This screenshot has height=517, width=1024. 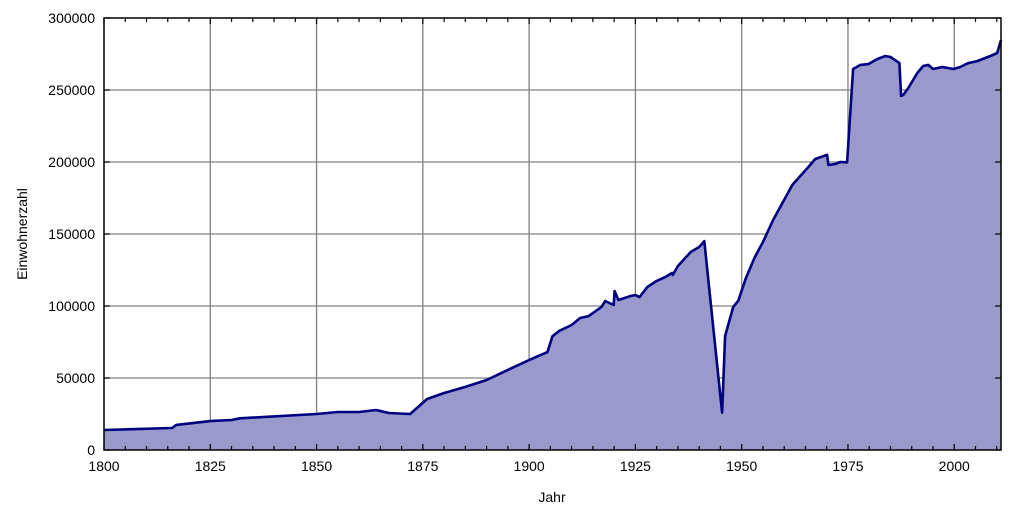 What do you see at coordinates (316, 466) in the screenshot?
I see `x-tick-label: 1850` at bounding box center [316, 466].